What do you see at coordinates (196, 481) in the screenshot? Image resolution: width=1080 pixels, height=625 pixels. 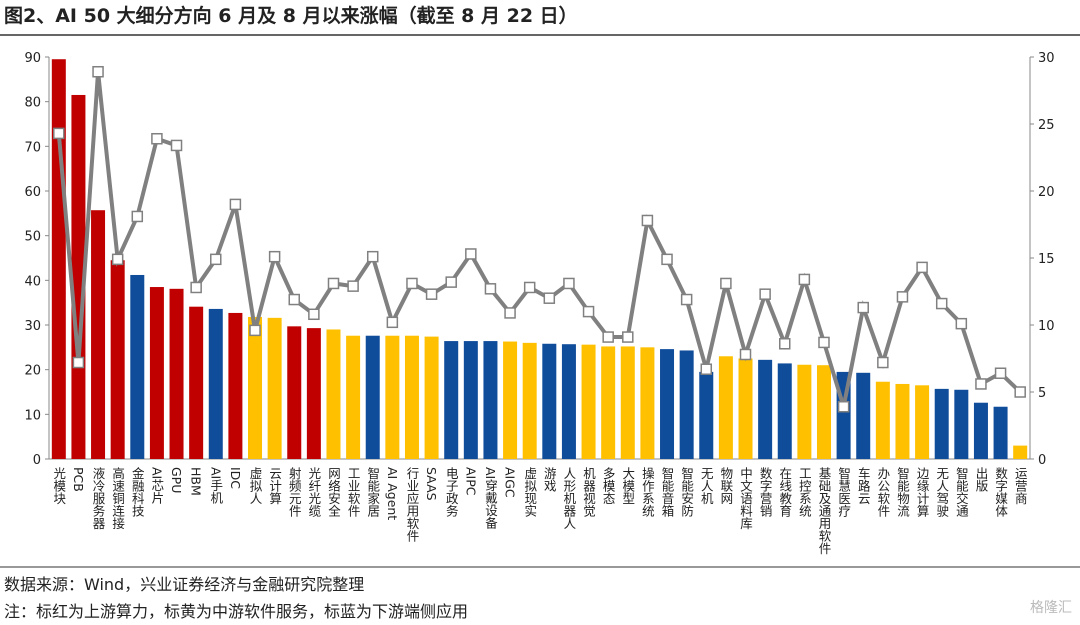 I see `x-tick-label: HBM` at bounding box center [196, 481].